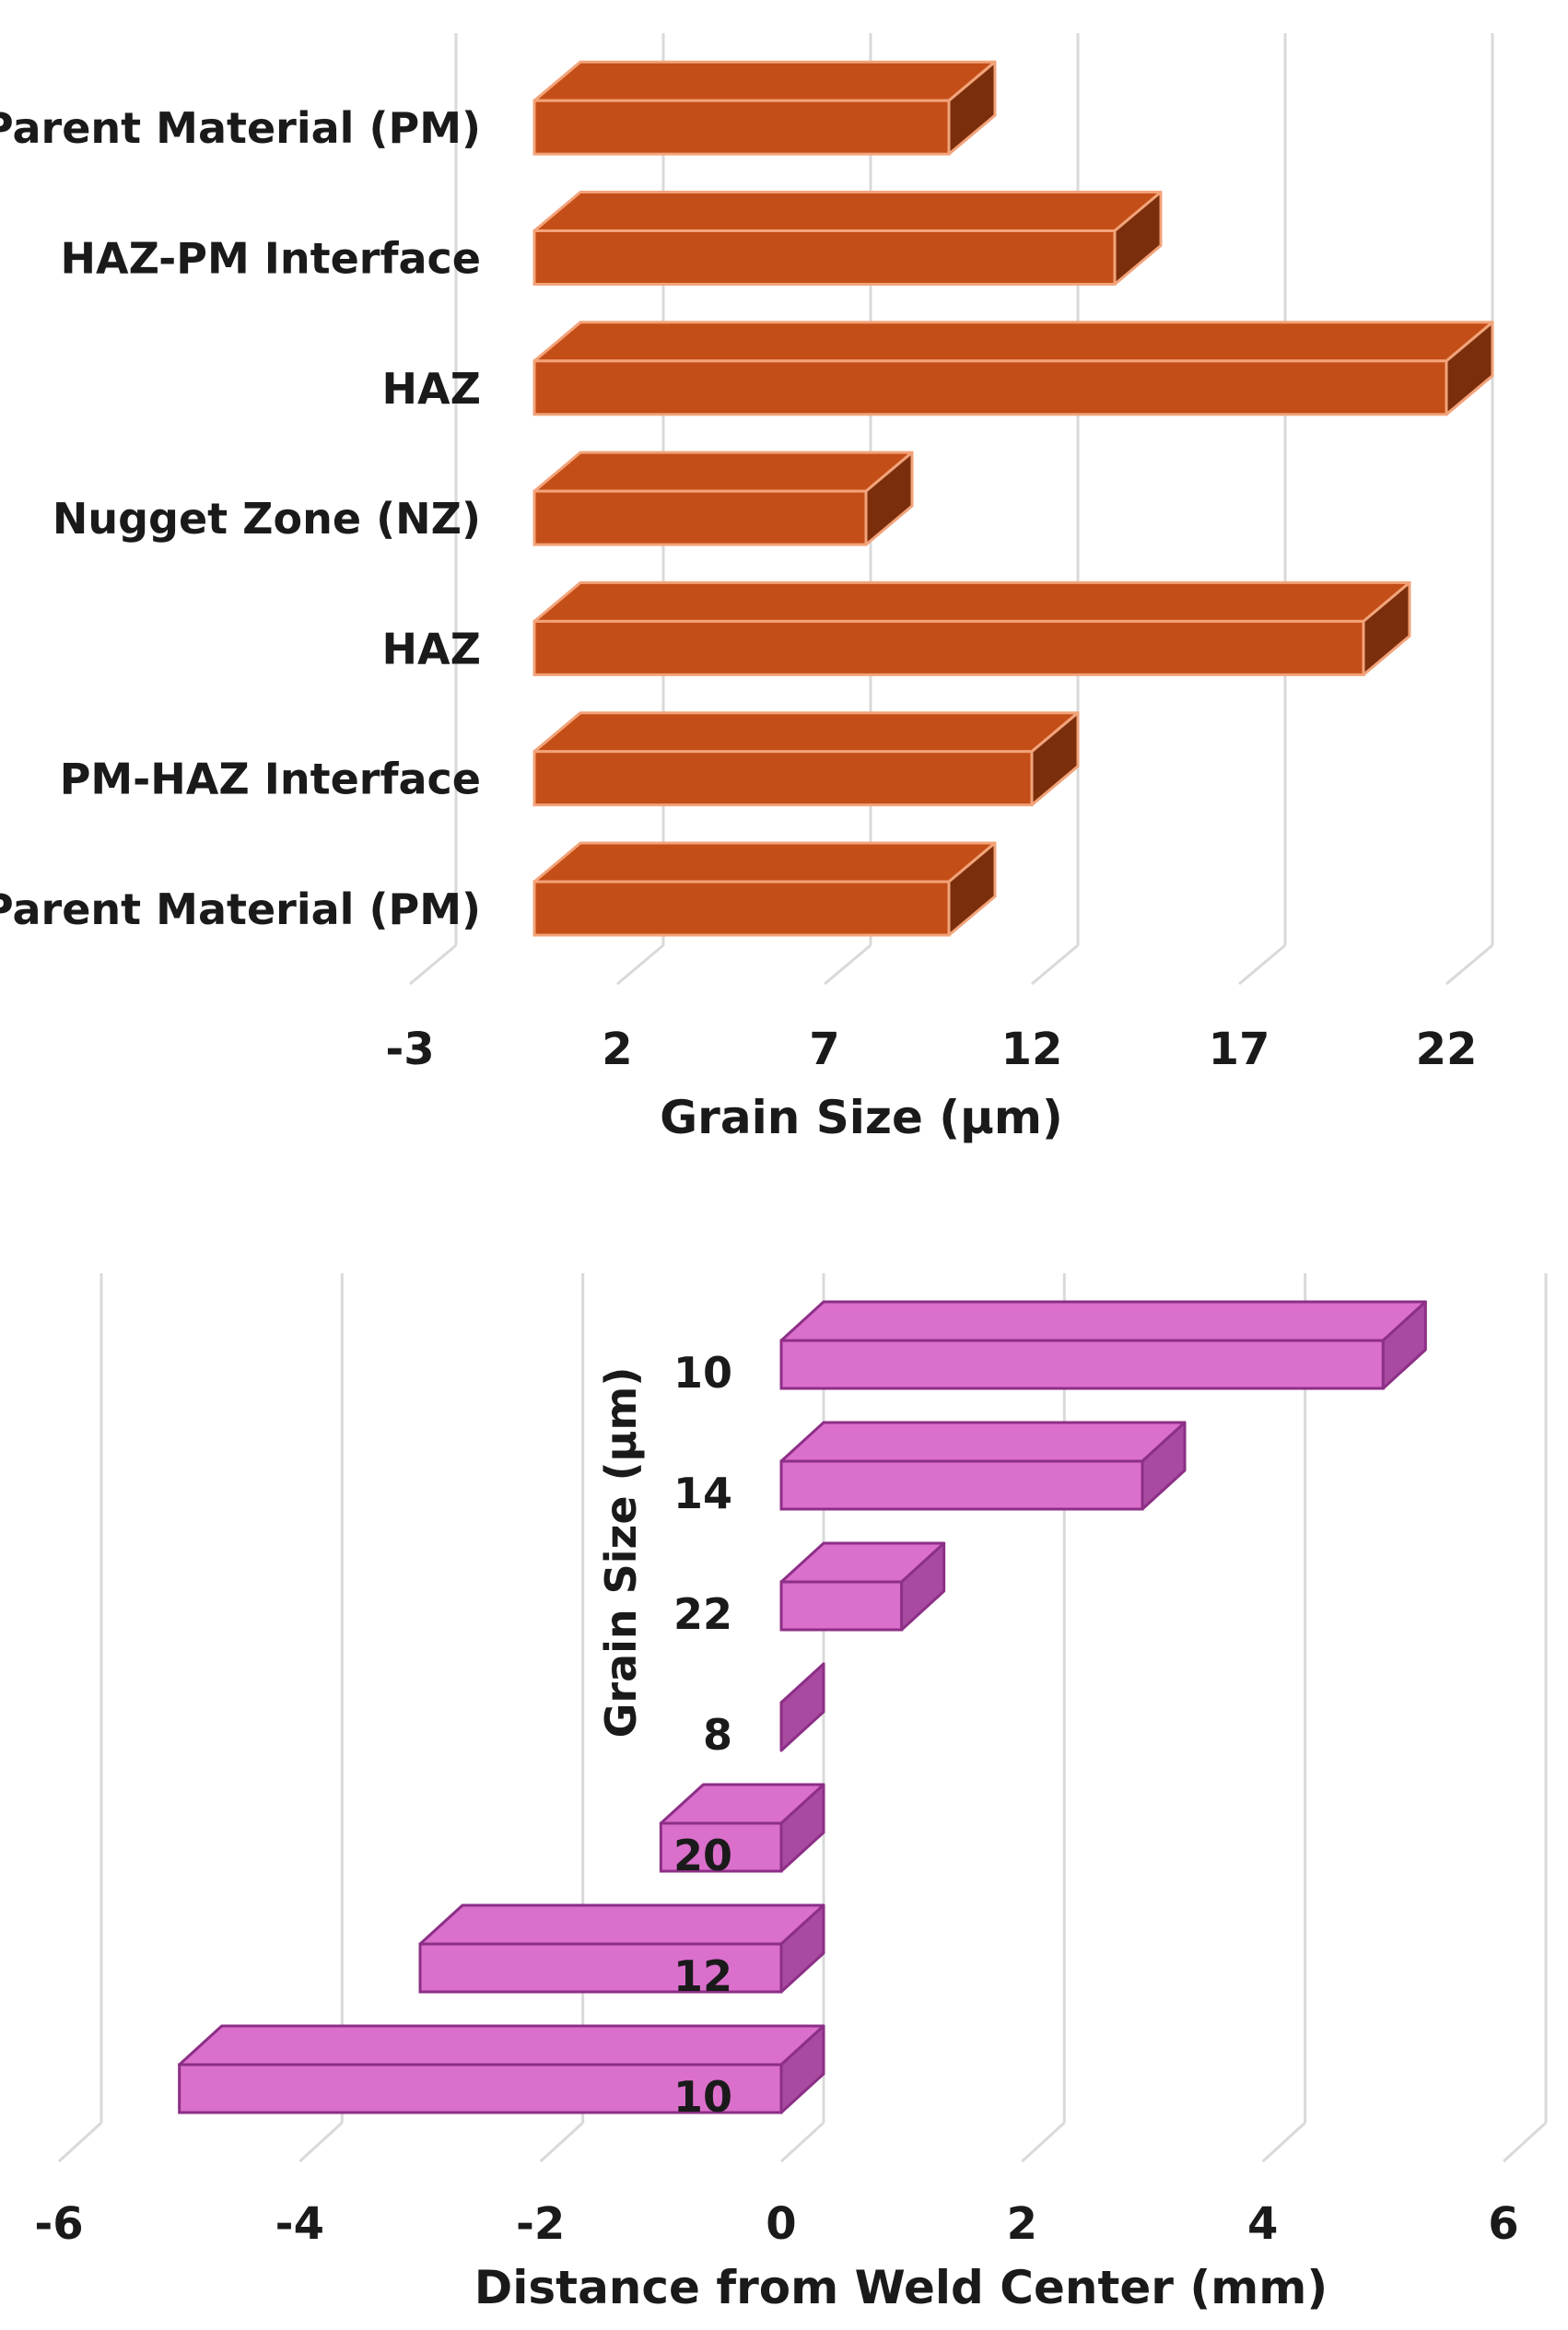 The image size is (1568, 2330). Describe the element at coordinates (1447, 1049) in the screenshot. I see `x-tick-label: 22` at that location.